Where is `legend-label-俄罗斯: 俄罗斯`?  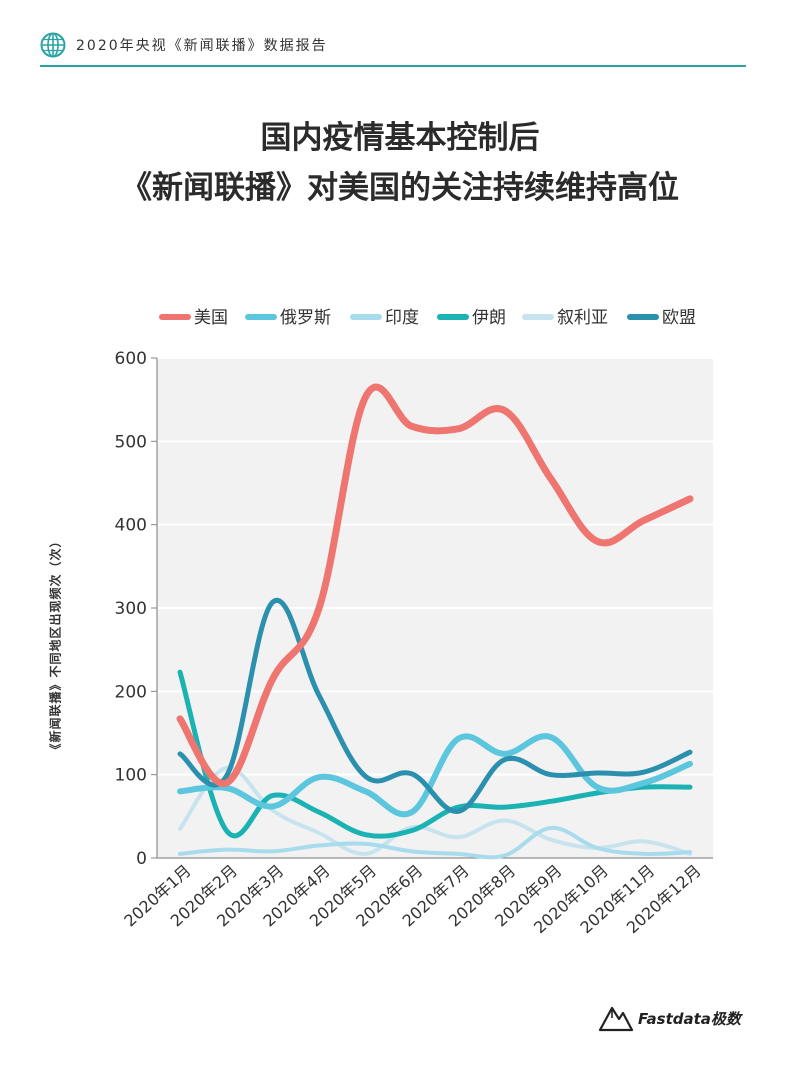
legend-label-俄罗斯: 俄罗斯 is located at coordinates (305, 318).